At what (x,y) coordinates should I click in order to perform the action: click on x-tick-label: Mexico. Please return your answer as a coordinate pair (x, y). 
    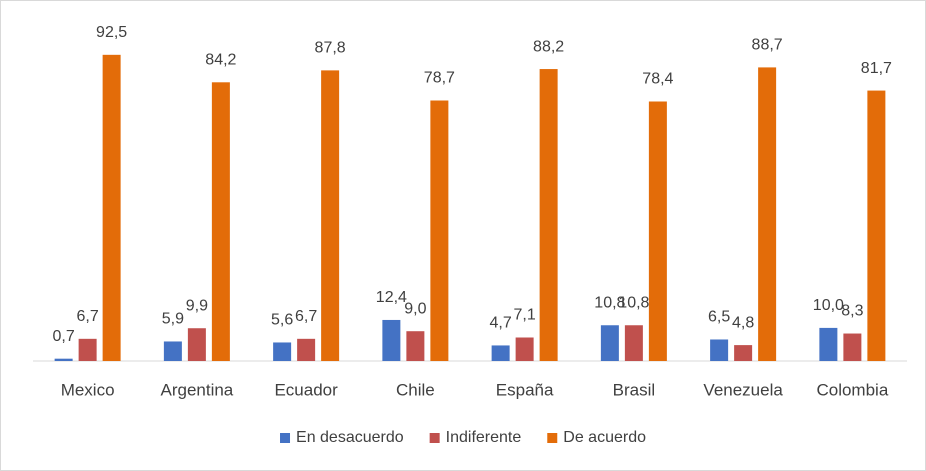
    Looking at the image, I should click on (88, 389).